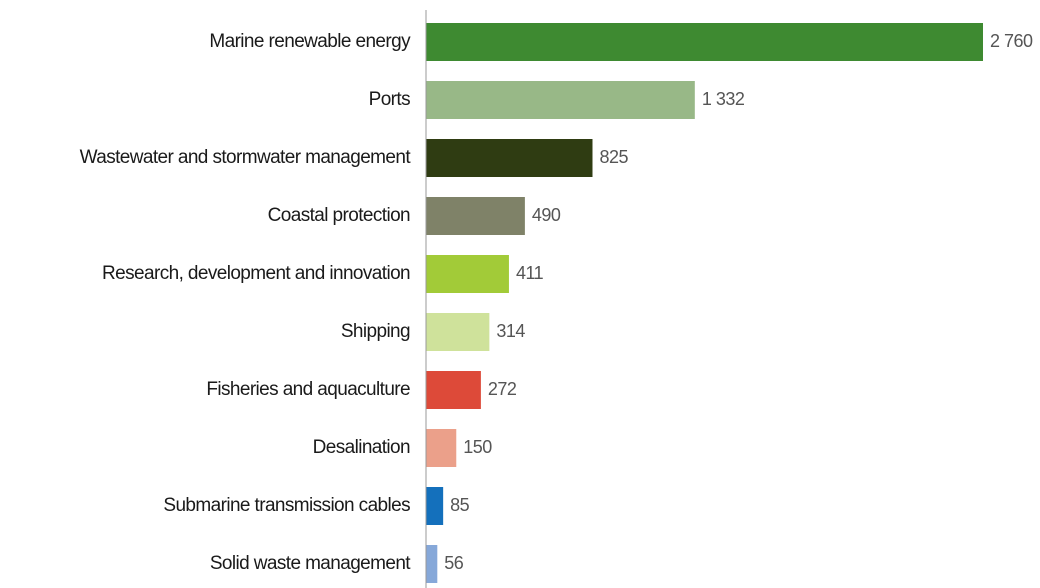  Describe the element at coordinates (310, 563) in the screenshot. I see `category-label: Solid waste management` at that location.